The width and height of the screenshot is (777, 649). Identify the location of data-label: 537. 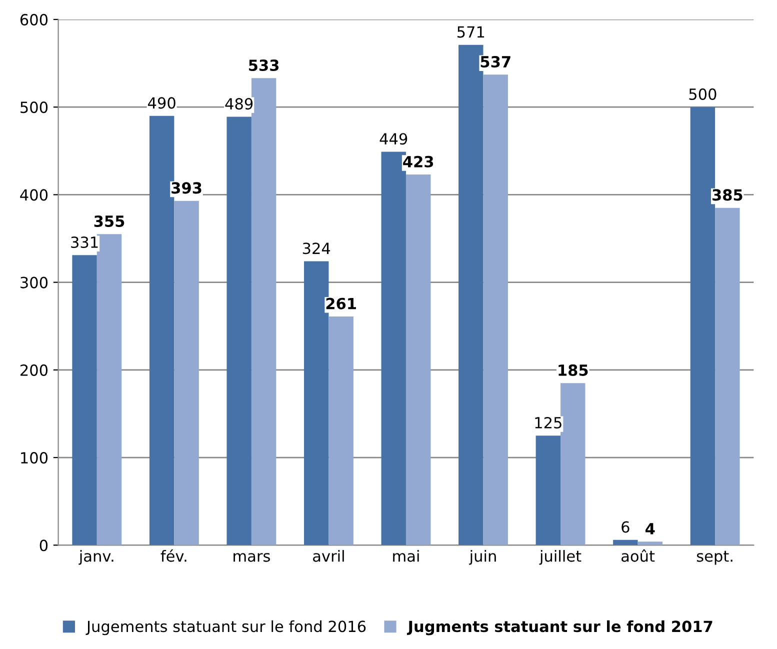
(495, 62).